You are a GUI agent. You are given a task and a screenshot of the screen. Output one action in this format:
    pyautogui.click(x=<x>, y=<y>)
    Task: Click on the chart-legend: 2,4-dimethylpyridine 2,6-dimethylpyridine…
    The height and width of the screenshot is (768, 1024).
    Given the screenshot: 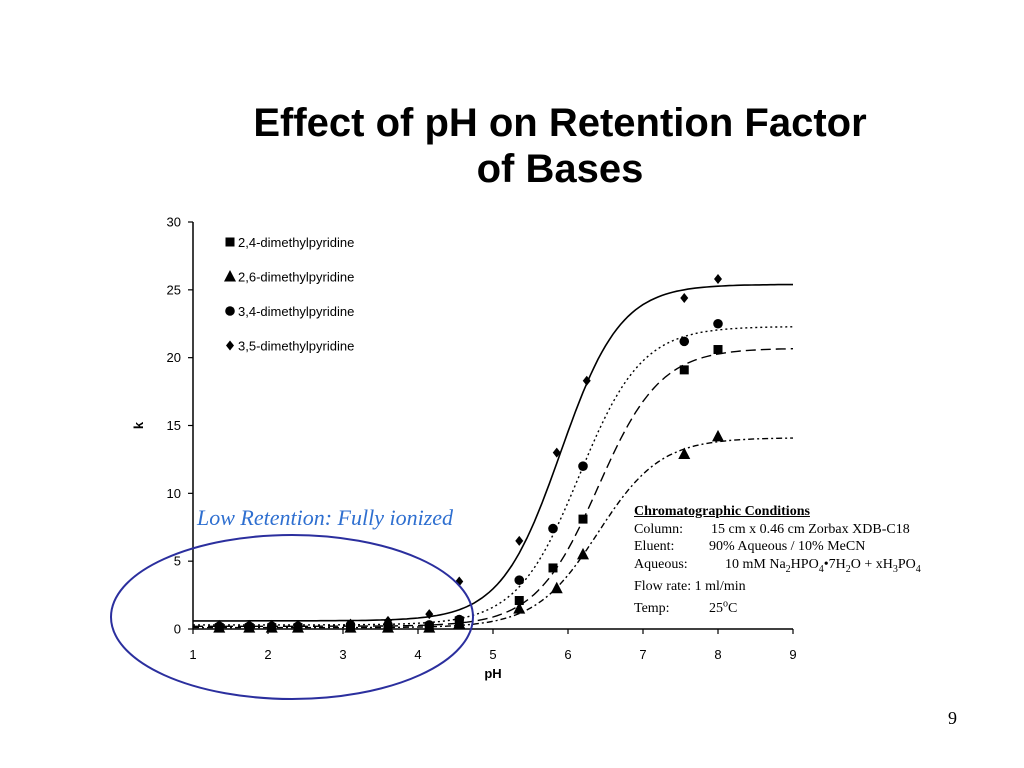 What is the action you would take?
    pyautogui.click(x=289, y=294)
    